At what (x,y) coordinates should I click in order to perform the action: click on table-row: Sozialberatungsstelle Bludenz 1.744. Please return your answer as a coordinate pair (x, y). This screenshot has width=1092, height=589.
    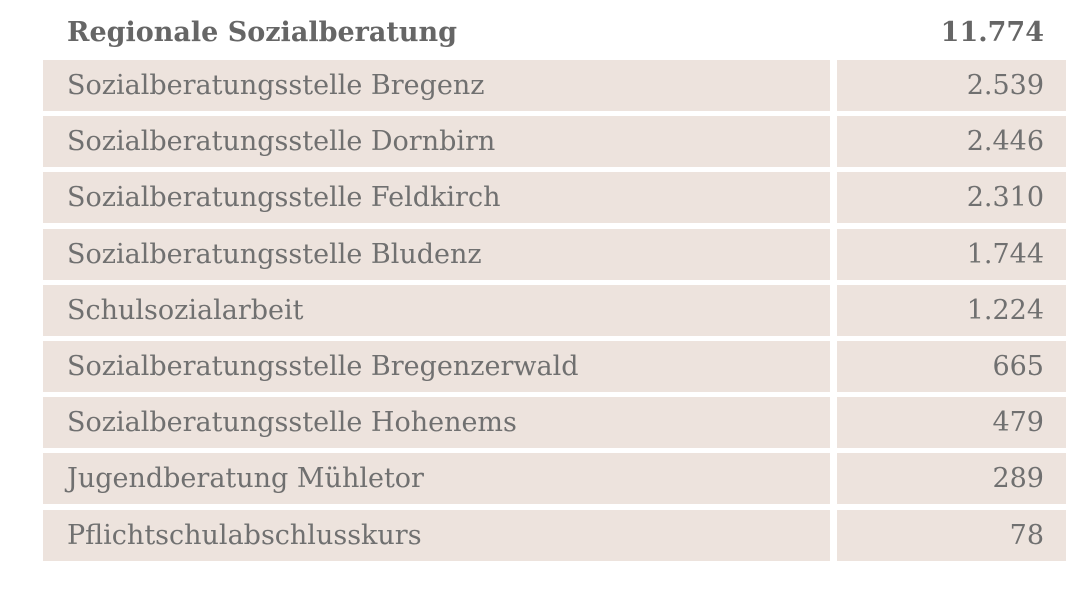
    Looking at the image, I should click on (554, 254).